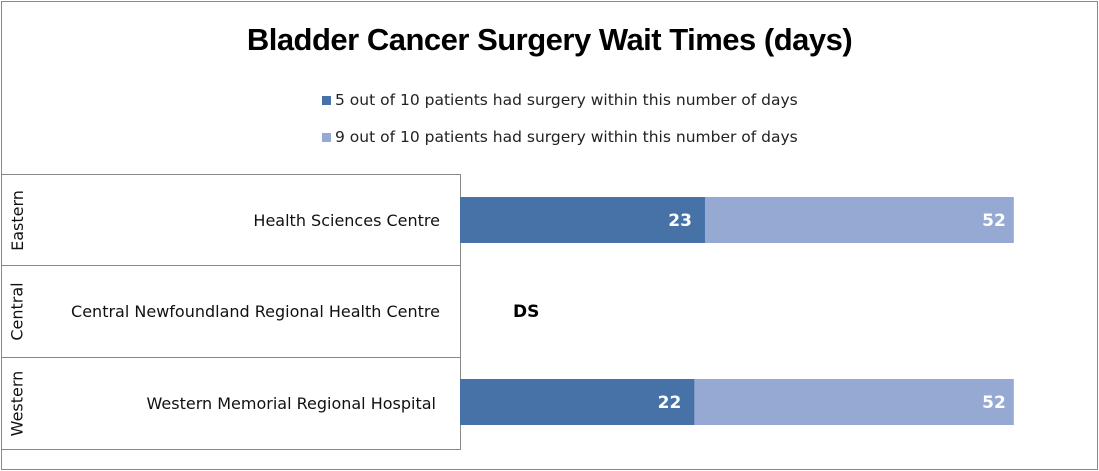 The width and height of the screenshot is (1099, 471). I want to click on data-label-median: 22, so click(670, 403).